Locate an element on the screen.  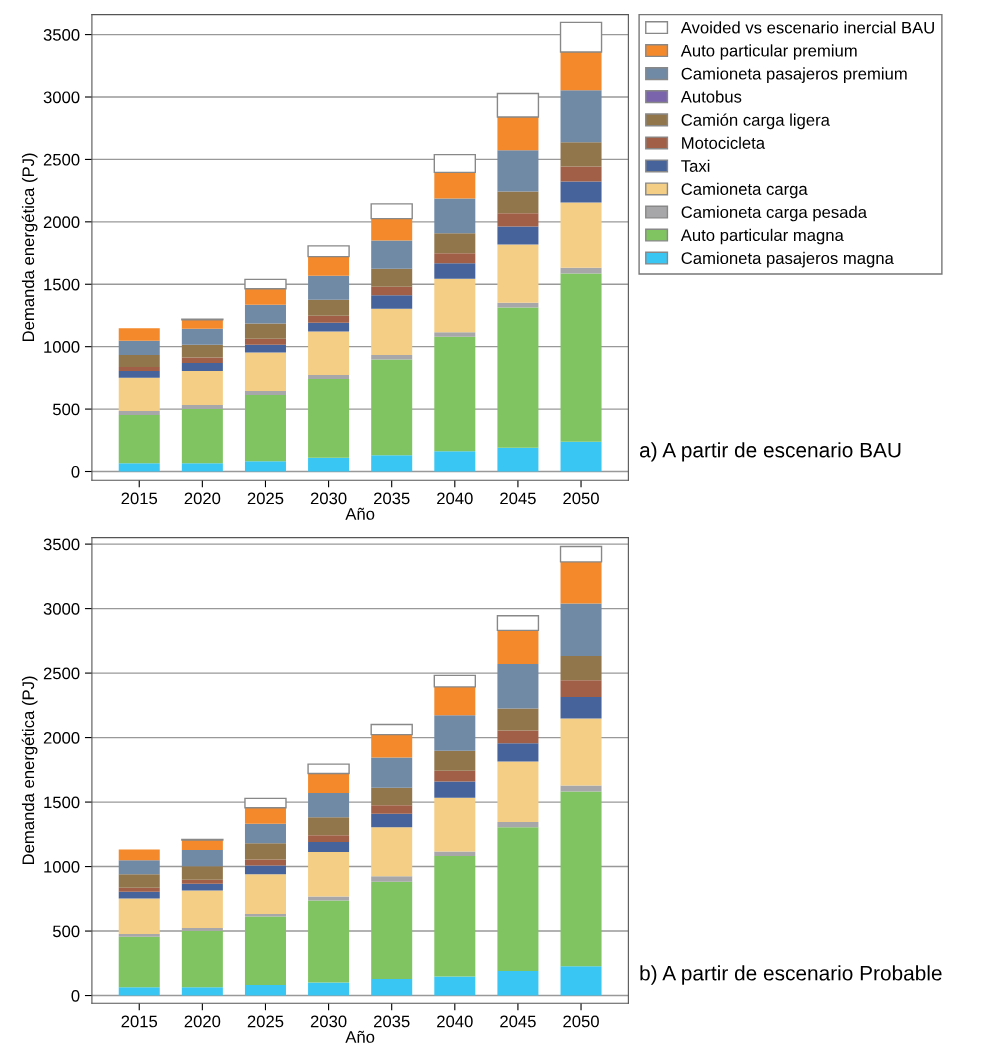
y-tick-label: 0 is located at coordinates (75, 471).